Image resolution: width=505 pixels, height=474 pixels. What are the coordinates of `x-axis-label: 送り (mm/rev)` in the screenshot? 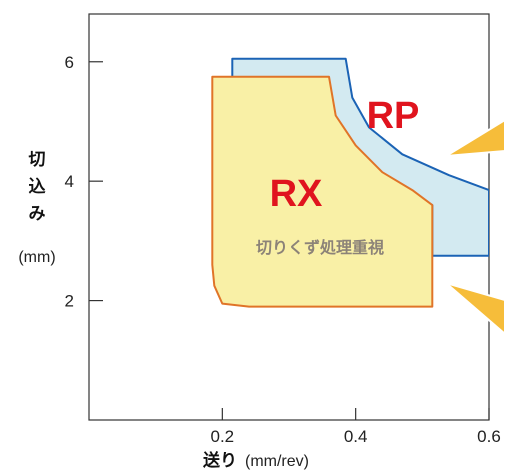 It's located at (256, 460).